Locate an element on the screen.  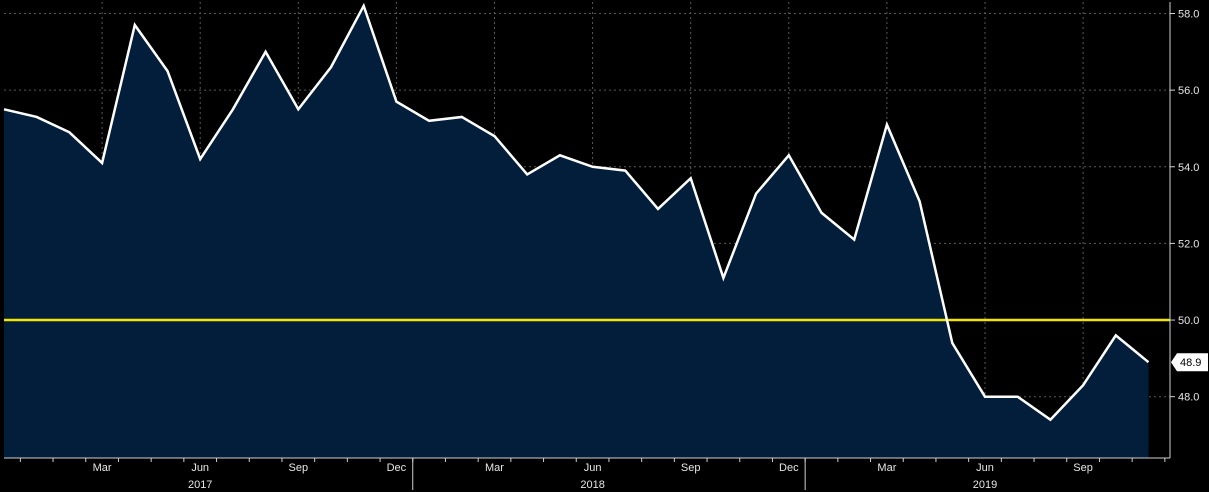
last-value-label: 48.9 is located at coordinates (1190, 363).